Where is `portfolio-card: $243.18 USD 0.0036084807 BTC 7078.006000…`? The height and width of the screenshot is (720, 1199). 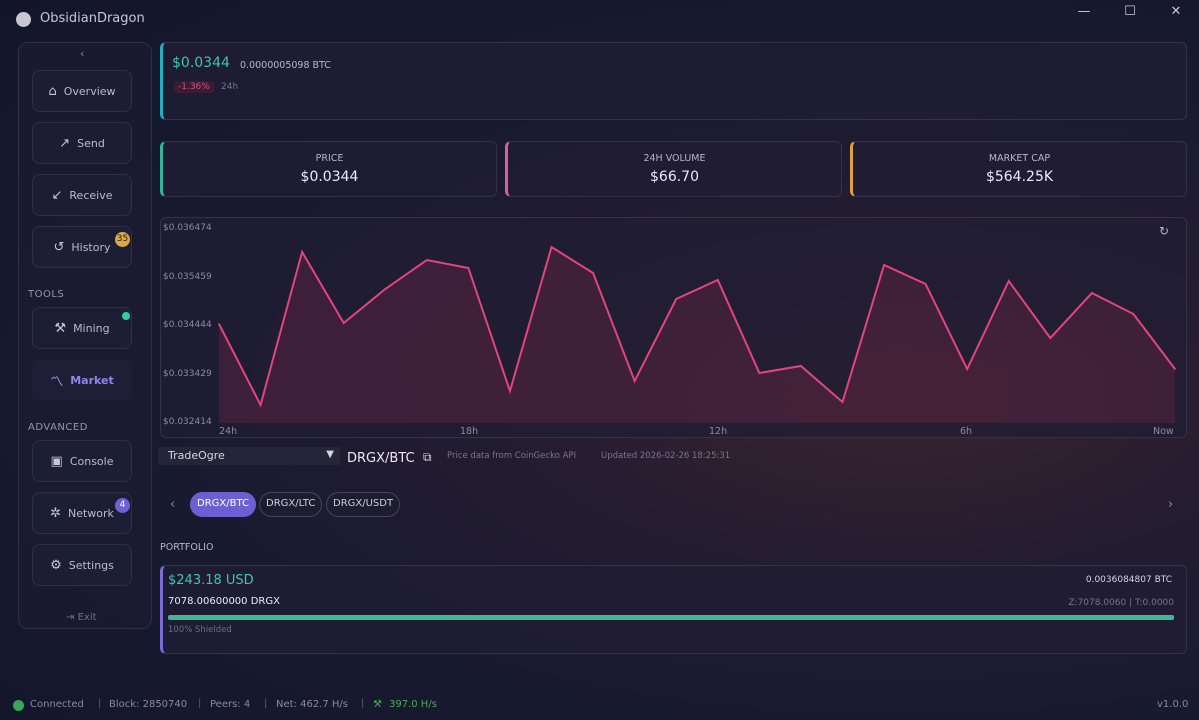 portfolio-card: $243.18 USD 0.0036084807 BTC 7078.006000… is located at coordinates (673, 609).